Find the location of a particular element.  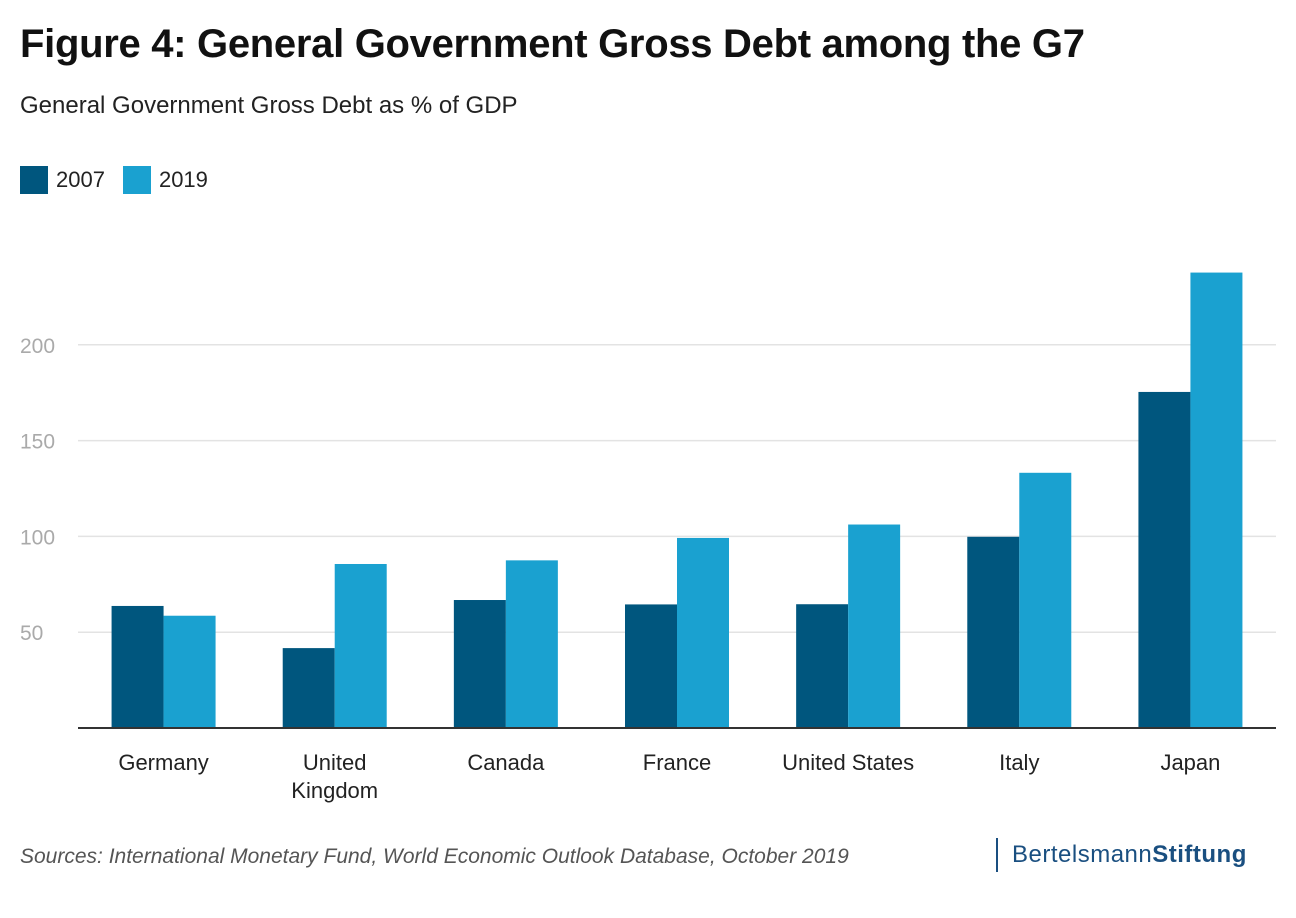

bertelsmann-stiftung-logo: Bertelsmann Stiftung is located at coordinates (1121, 855).